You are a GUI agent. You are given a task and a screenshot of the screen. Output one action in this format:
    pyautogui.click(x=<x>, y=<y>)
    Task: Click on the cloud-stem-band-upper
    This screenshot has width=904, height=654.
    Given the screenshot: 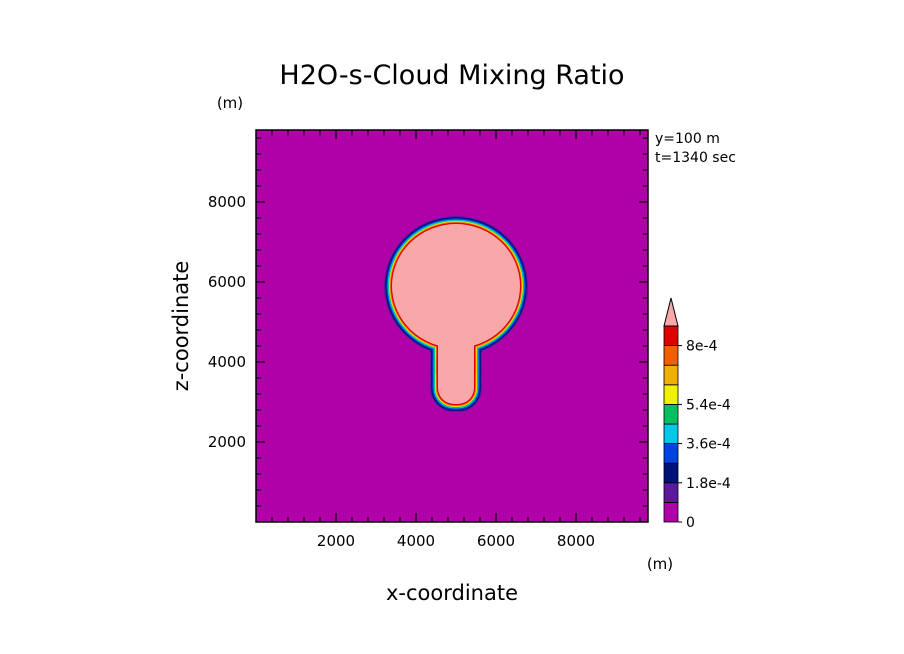 What is the action you would take?
    pyautogui.click(x=456, y=357)
    